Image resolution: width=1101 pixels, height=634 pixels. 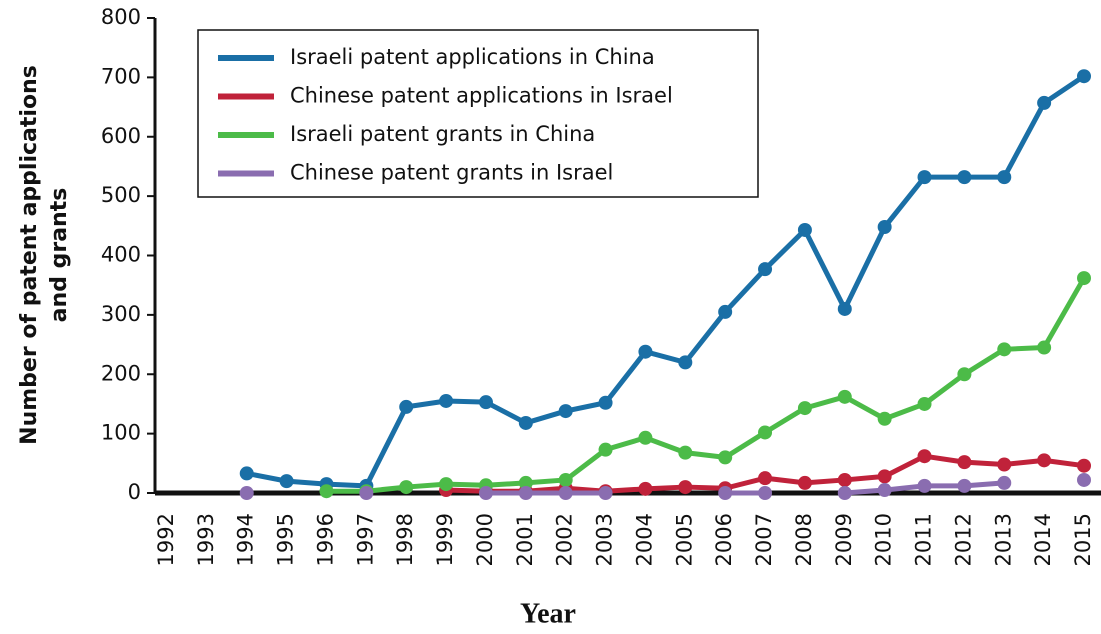 I want to click on x-tick-label: 2011, so click(x=924, y=539).